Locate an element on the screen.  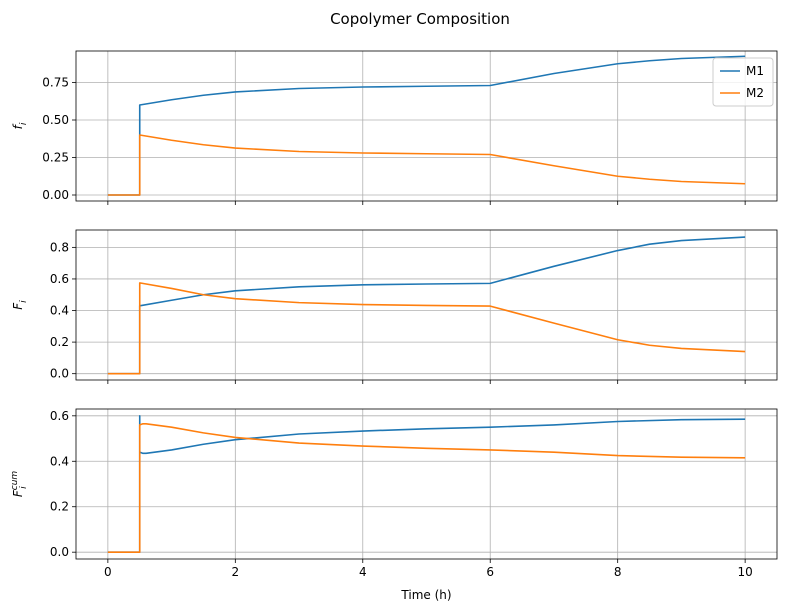
y-axis-label: Fcumi is located at coordinates (19, 484).